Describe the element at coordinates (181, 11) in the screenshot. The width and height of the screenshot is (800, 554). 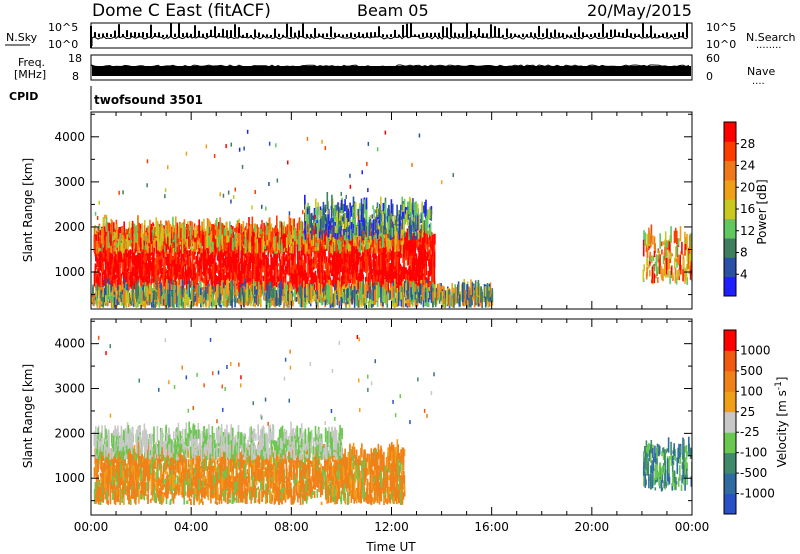
I see `station-title: Dome C East (fitACF)` at that location.